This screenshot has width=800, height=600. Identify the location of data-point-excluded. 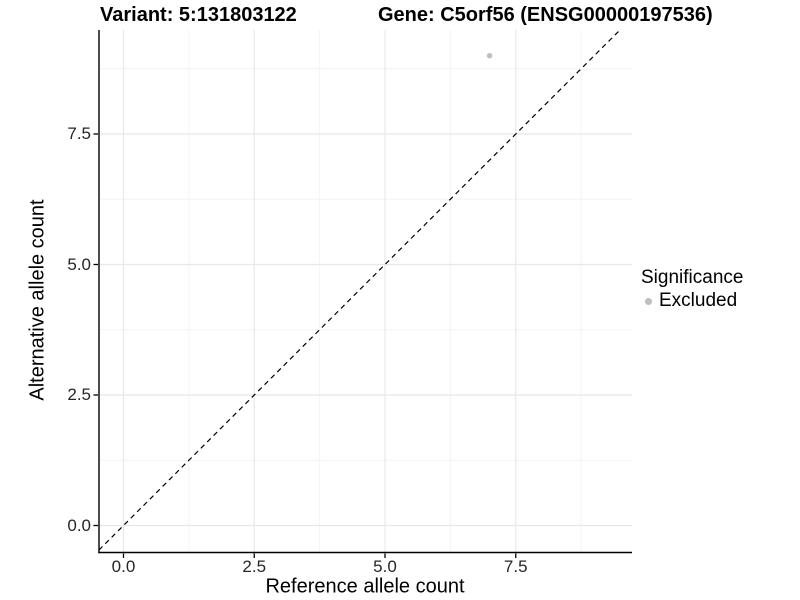
(489, 56).